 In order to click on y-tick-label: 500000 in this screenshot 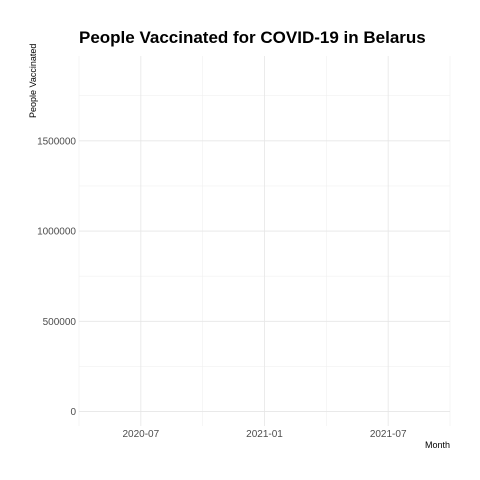, I will do `click(60, 322)`.